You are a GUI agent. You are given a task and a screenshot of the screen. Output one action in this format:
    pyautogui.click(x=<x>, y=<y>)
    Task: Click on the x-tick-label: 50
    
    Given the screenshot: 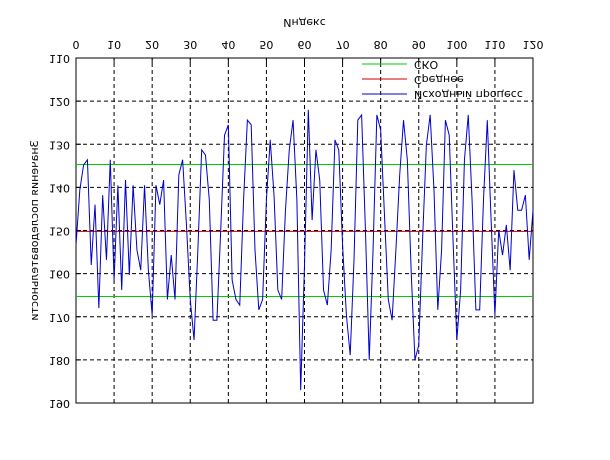 What is the action you would take?
    pyautogui.click(x=266, y=44)
    